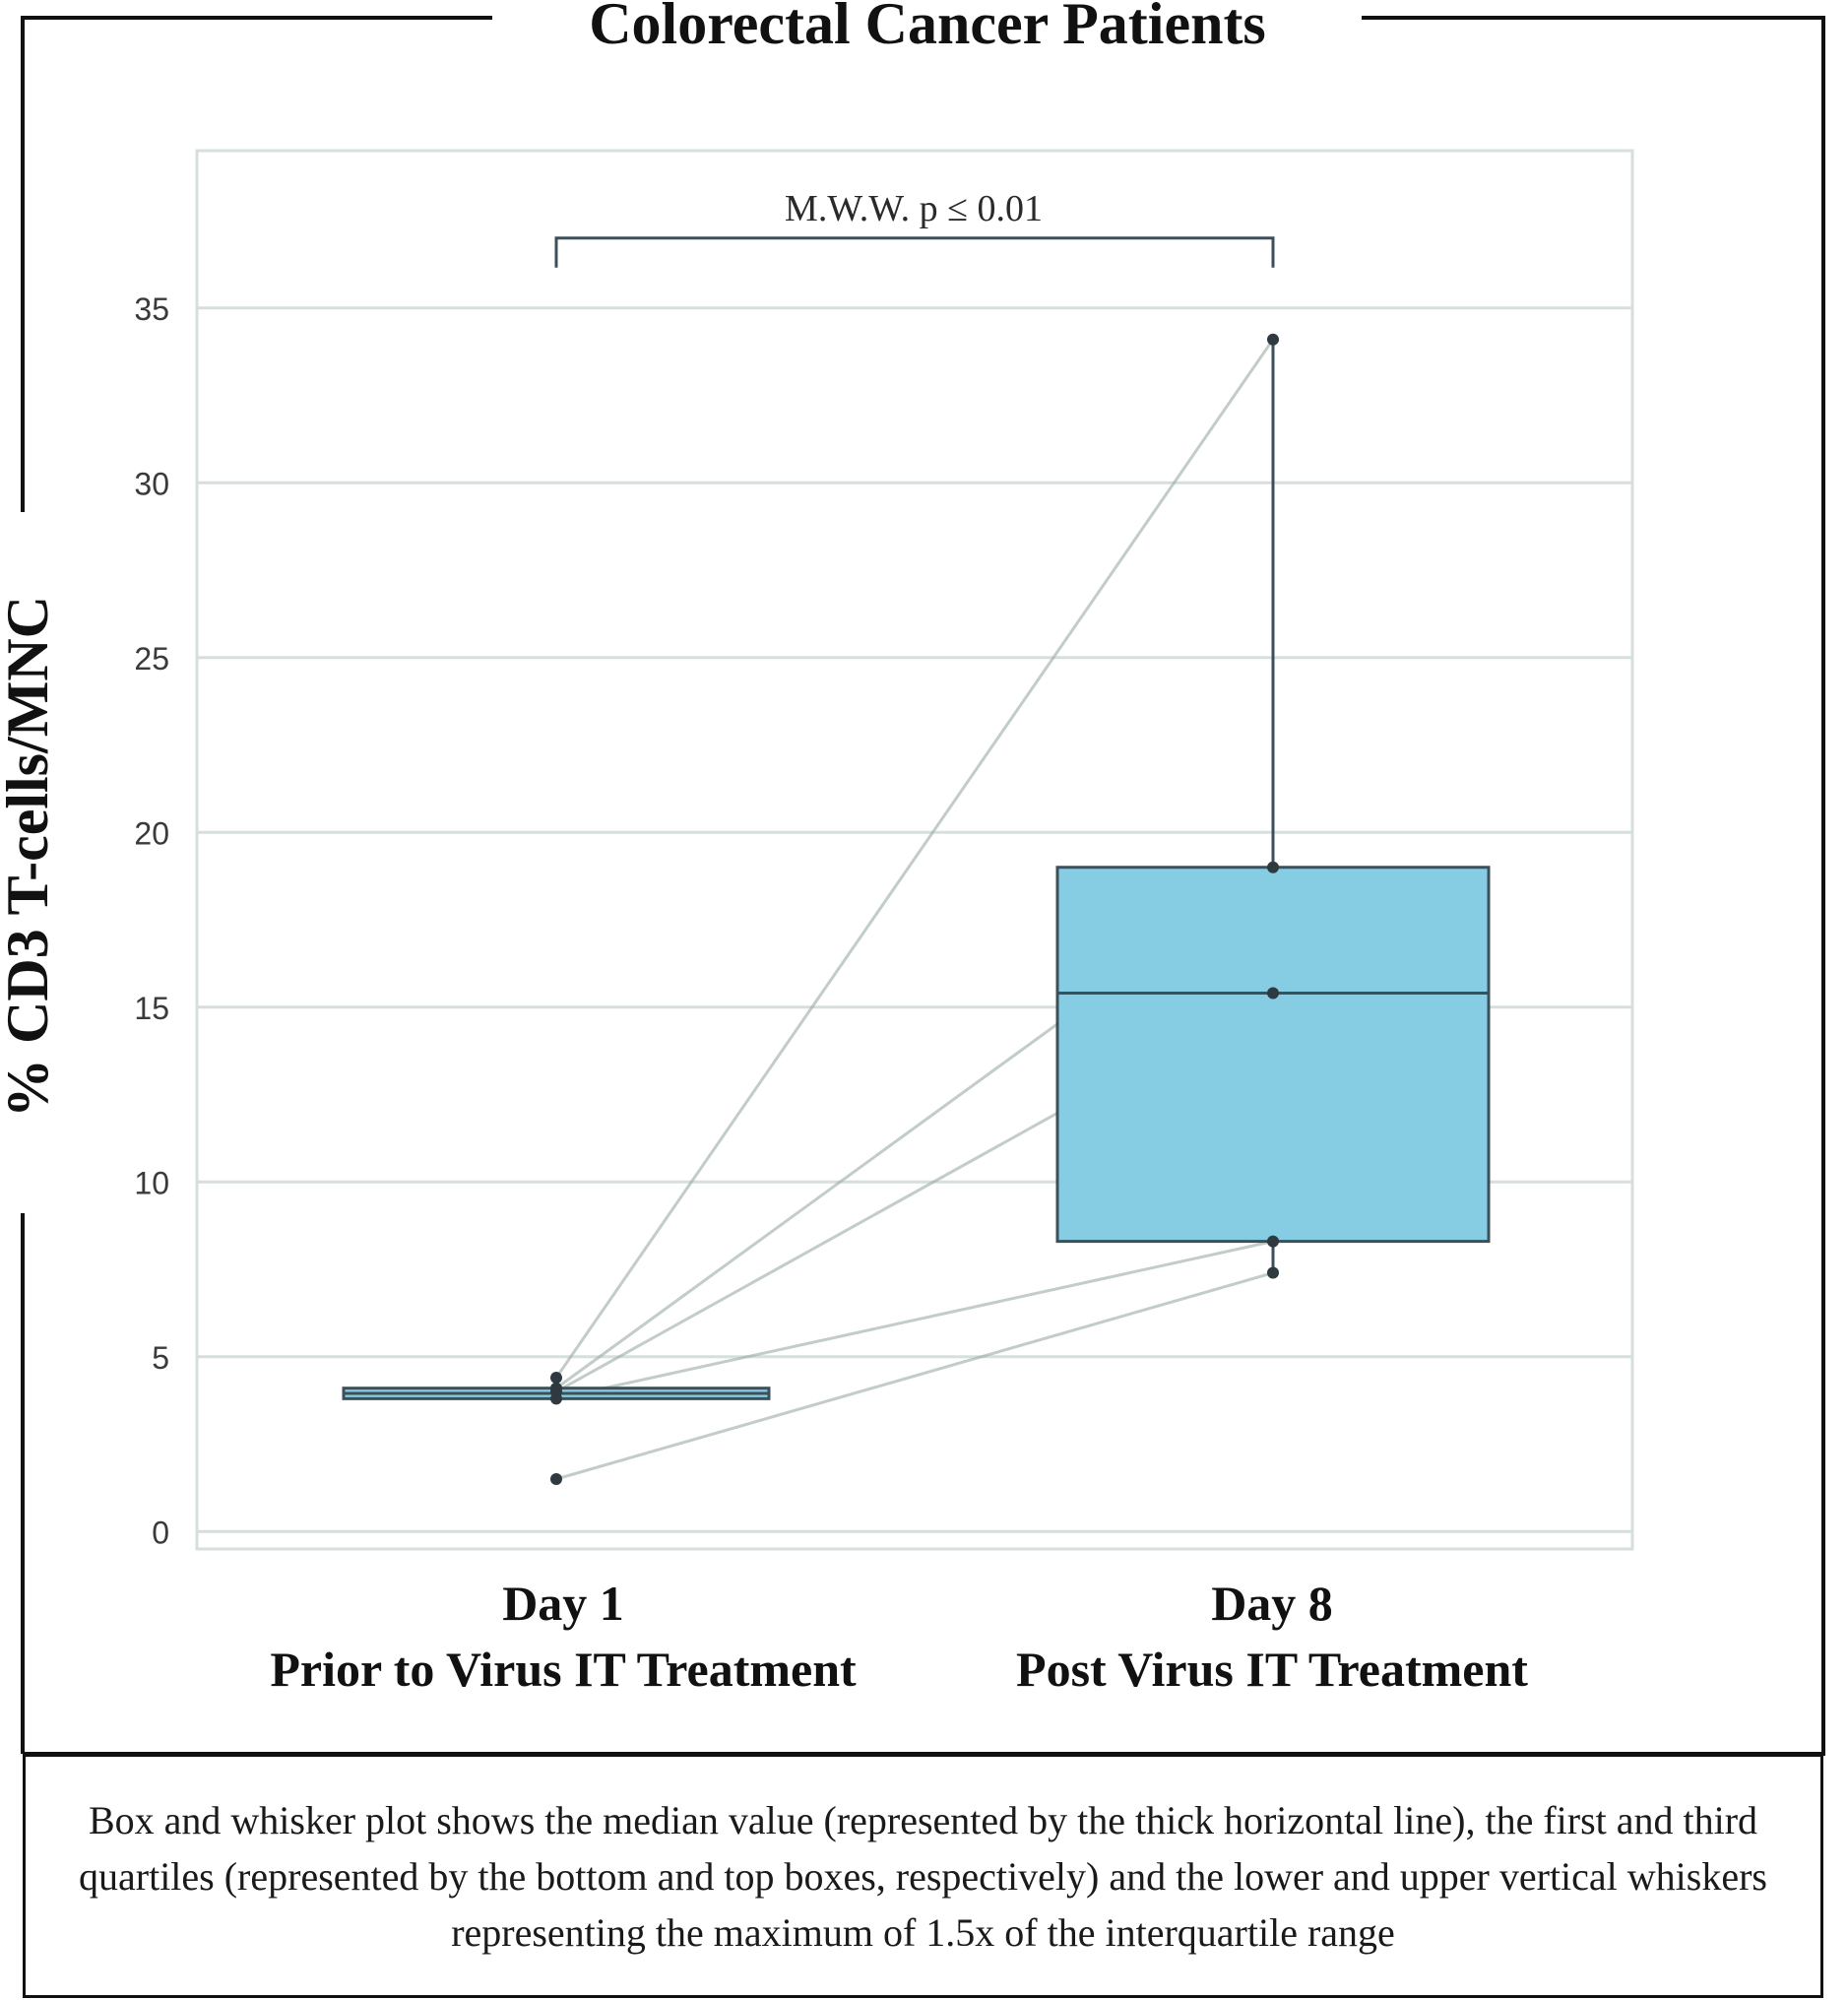 This screenshot has height=2000, width=1848. Describe the element at coordinates (151, 659) in the screenshot. I see `y-tick-label-25: 25` at that location.